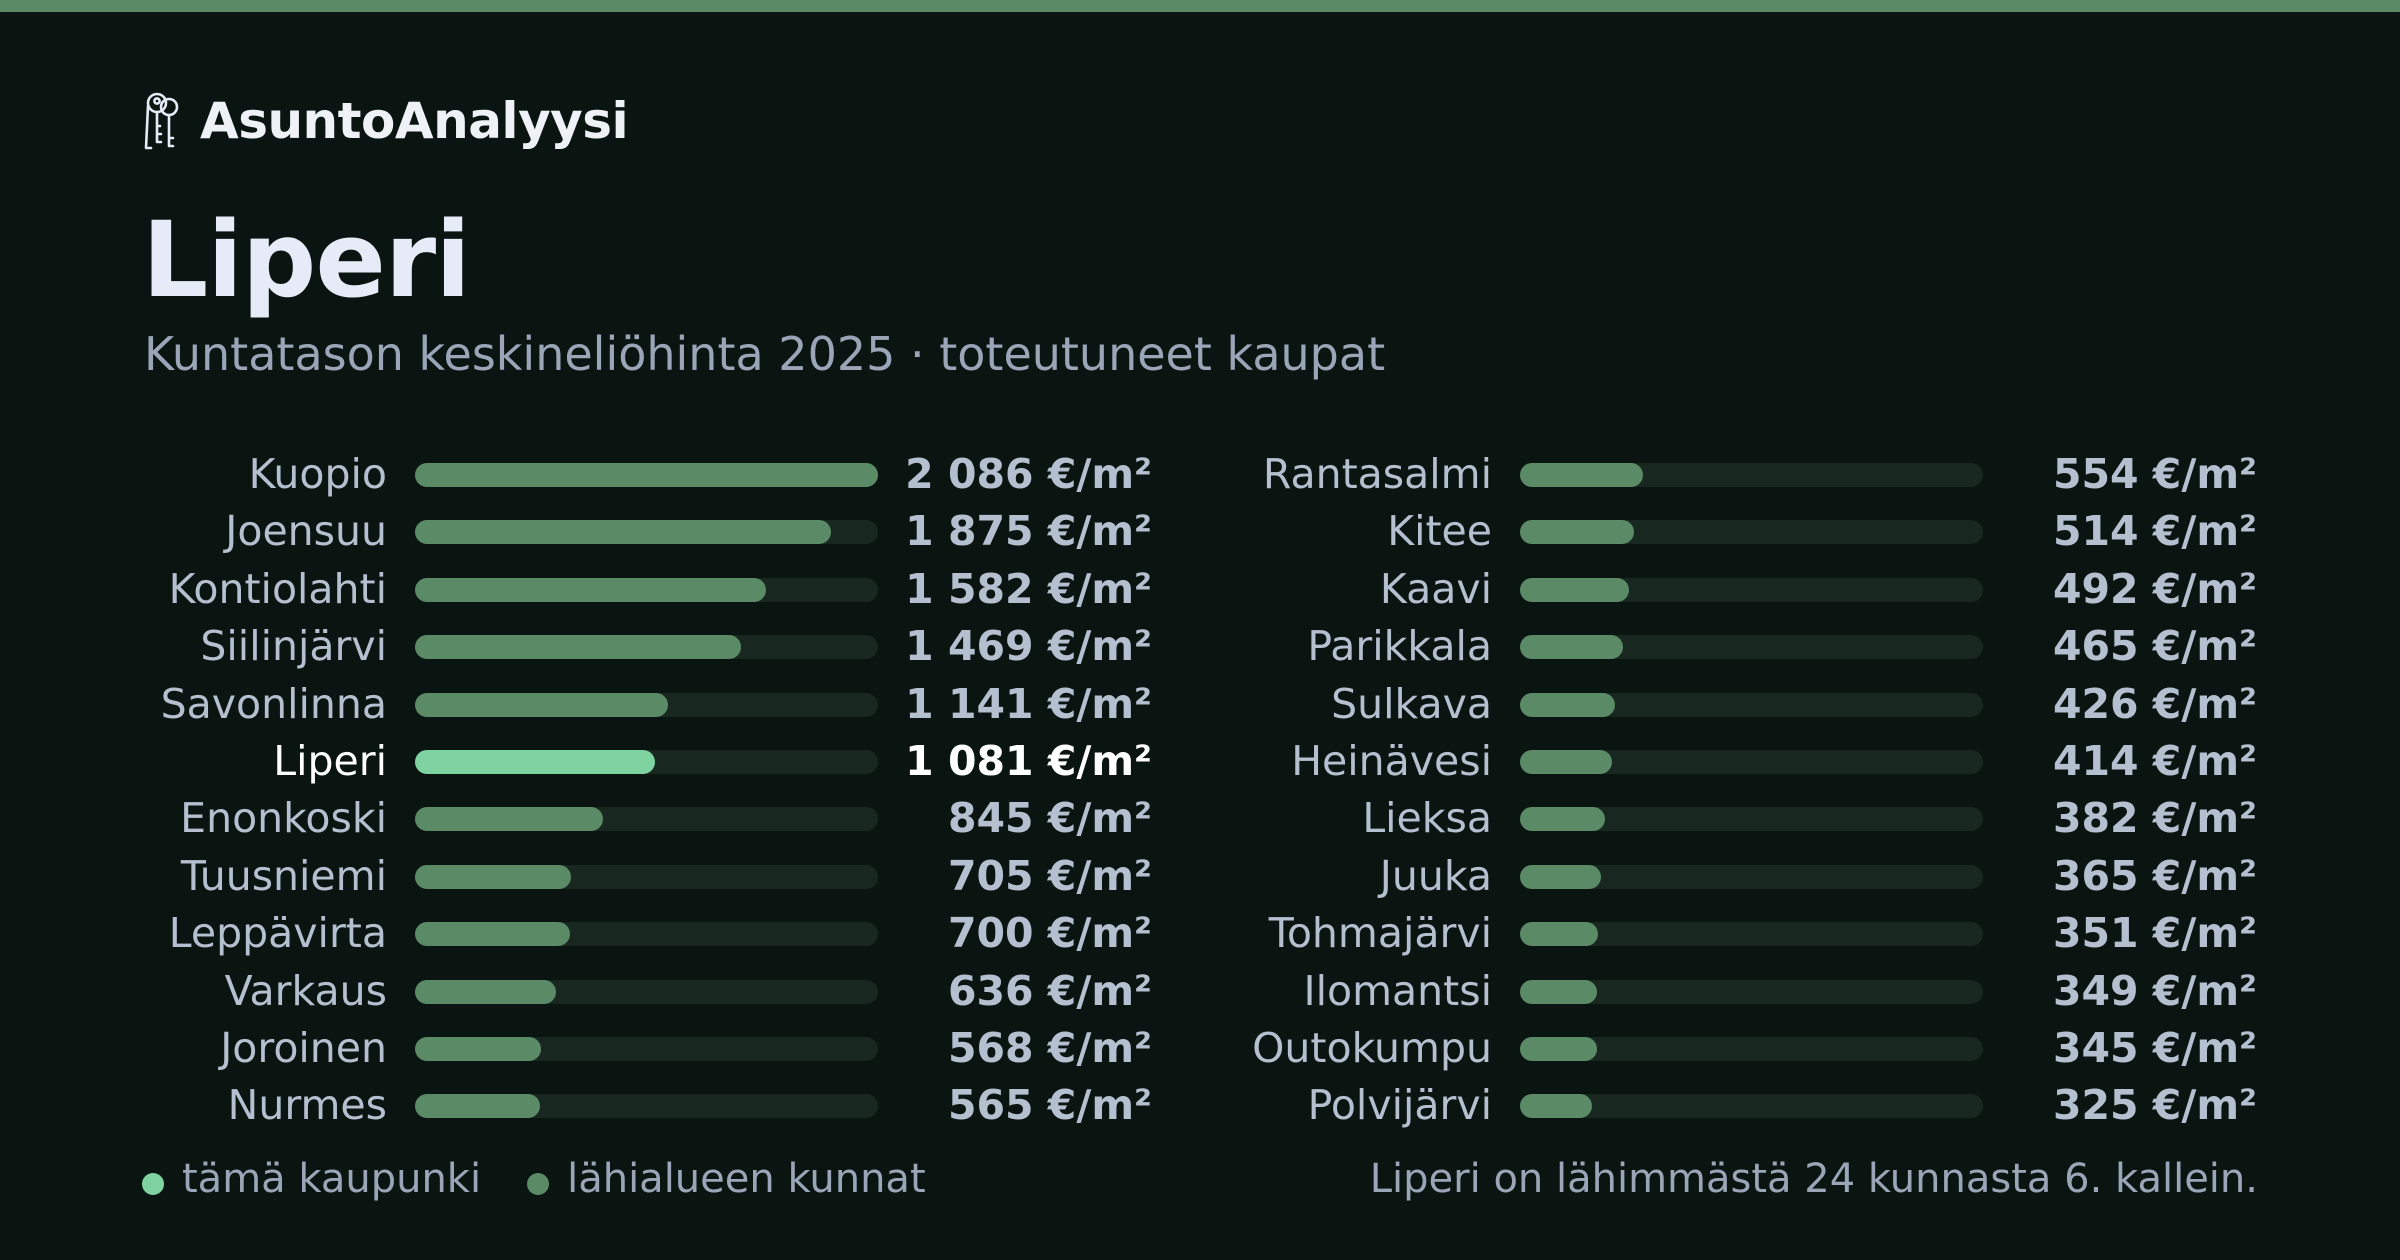 This screenshot has width=2400, height=1260. I want to click on bar-value-label: 351 €/m², so click(2154, 933).